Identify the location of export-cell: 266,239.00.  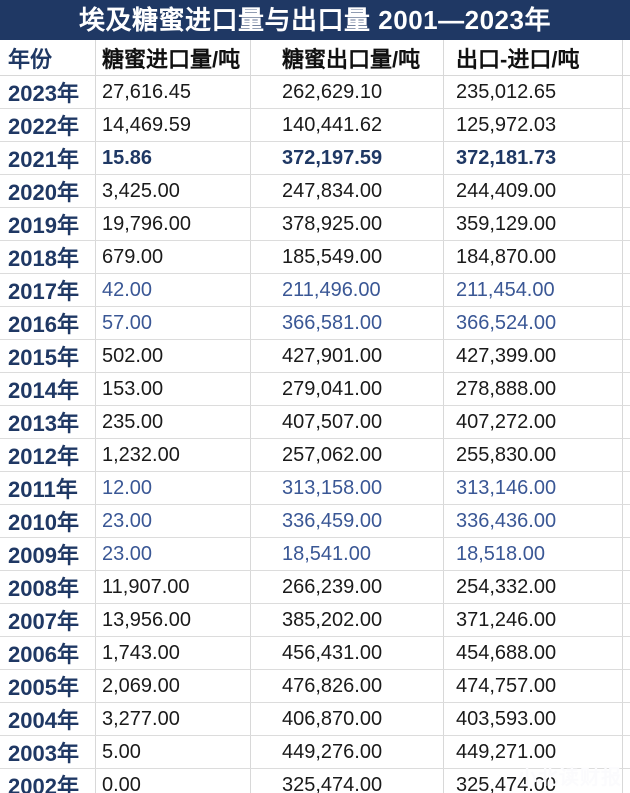
(346, 587).